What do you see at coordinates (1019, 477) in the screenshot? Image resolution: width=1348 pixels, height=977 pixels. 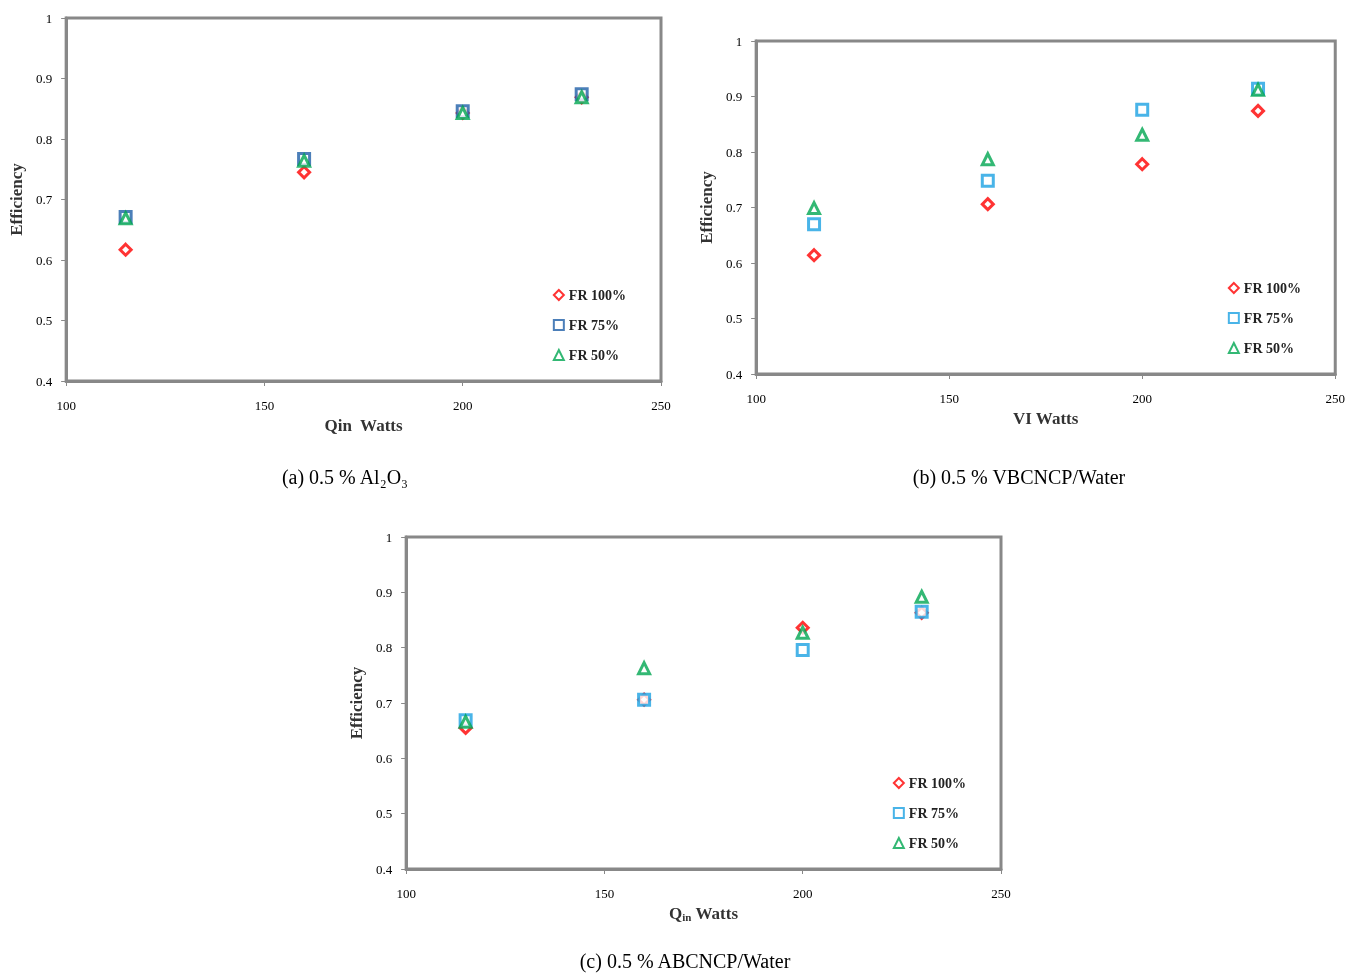 I see `text: (b) 0.5 % VBCNCP/Water` at bounding box center [1019, 477].